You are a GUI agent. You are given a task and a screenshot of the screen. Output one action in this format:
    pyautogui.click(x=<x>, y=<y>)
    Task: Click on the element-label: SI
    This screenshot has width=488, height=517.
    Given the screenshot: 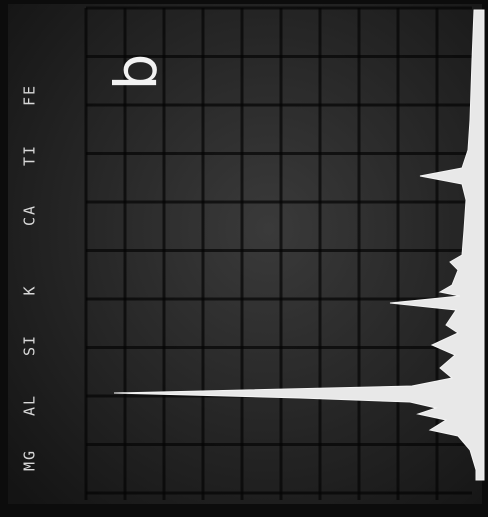 What is the action you would take?
    pyautogui.click(x=30, y=345)
    